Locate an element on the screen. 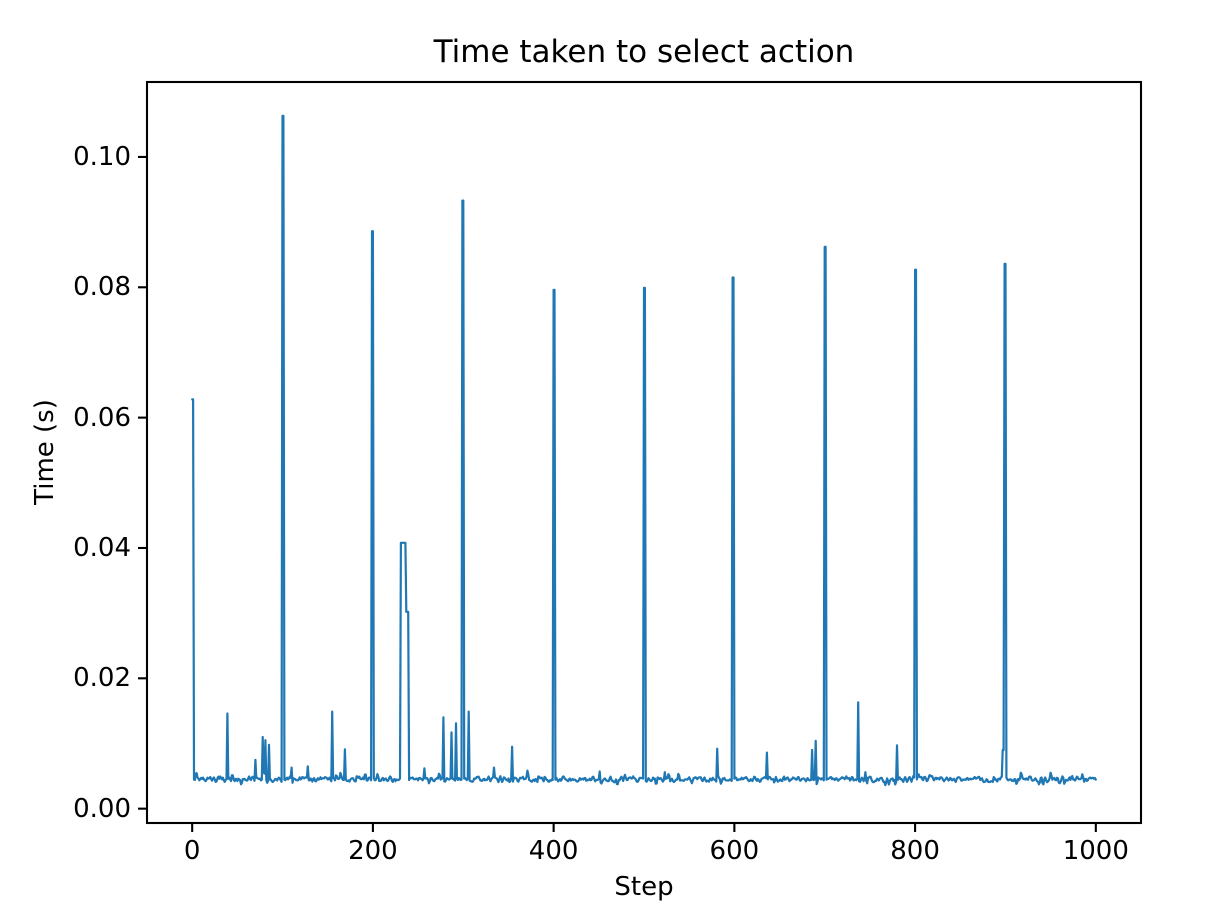  y-tick-label: 0.04 is located at coordinates (102, 547).